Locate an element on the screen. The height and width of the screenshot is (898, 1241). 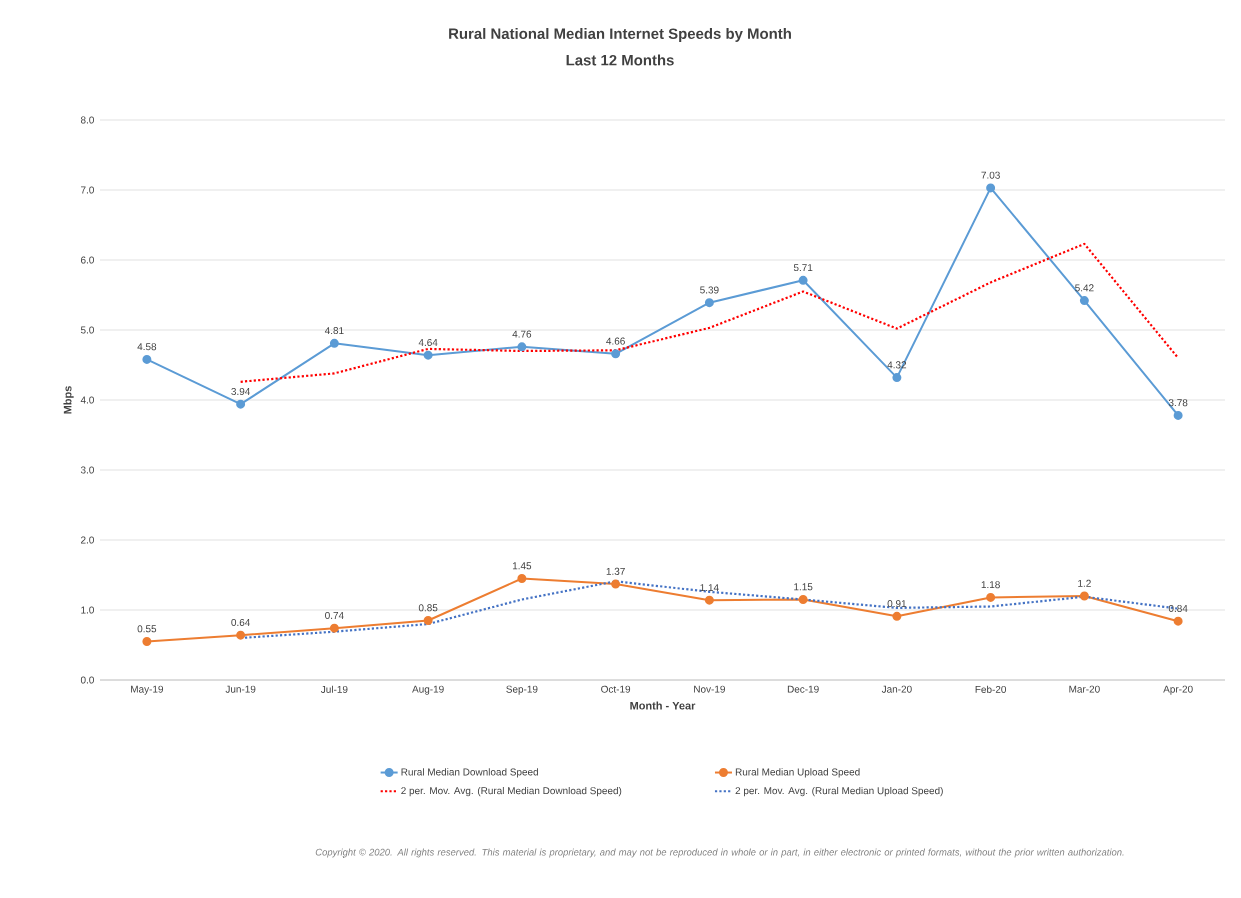
x-tick-label: Mar-20 is located at coordinates (1084, 689).